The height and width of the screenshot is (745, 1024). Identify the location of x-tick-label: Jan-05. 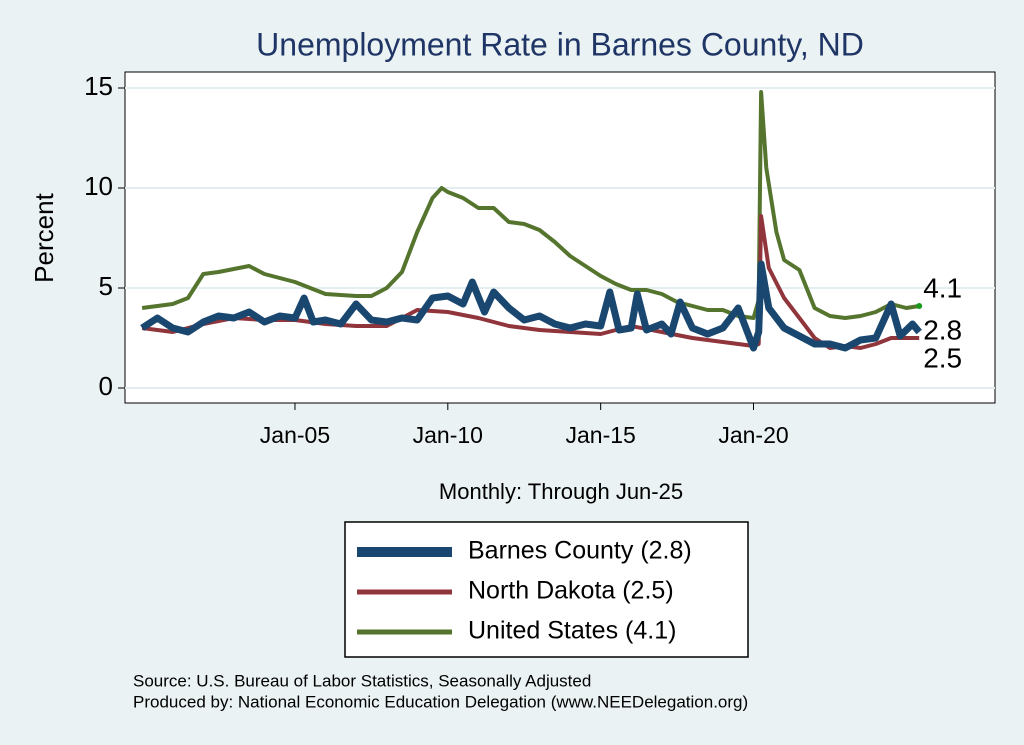
(295, 435).